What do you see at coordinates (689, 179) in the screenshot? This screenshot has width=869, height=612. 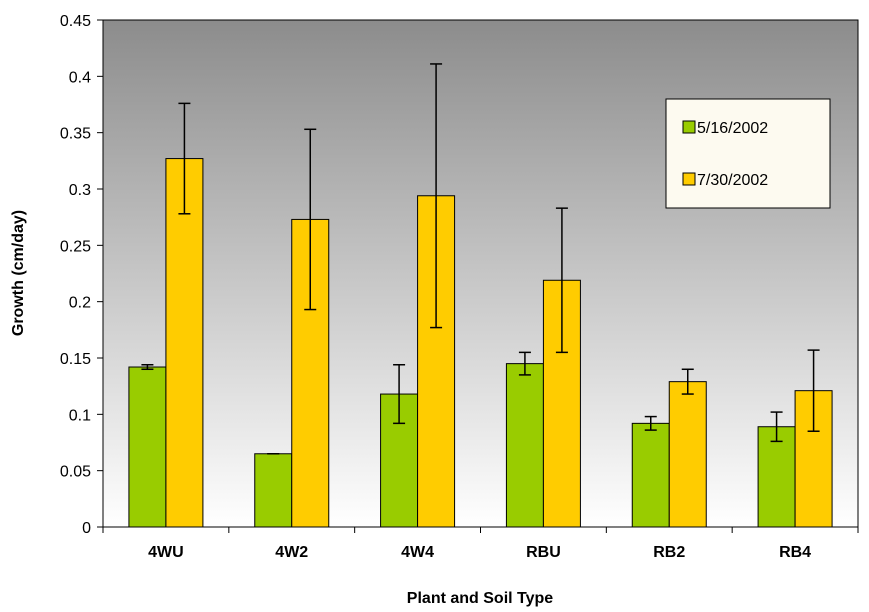 I see `legend-swatch-7-30-2002` at bounding box center [689, 179].